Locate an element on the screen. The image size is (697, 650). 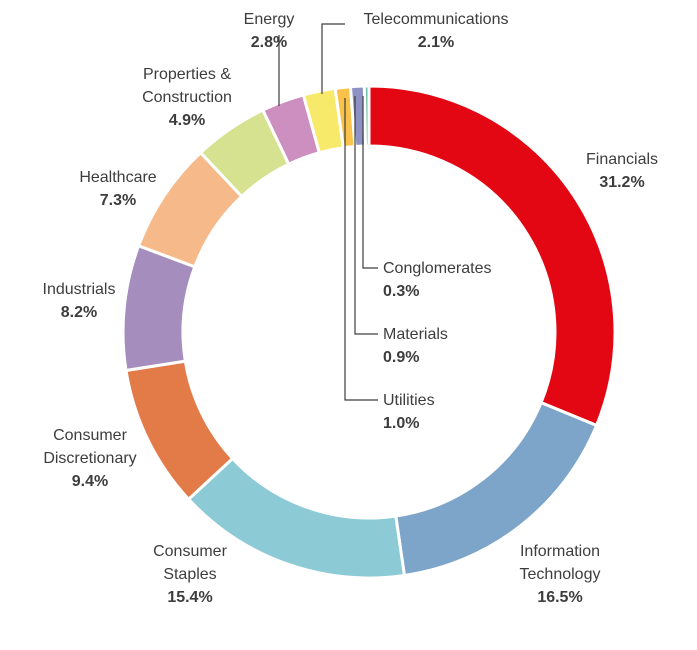
leader-lines is located at coordinates (328, 212).